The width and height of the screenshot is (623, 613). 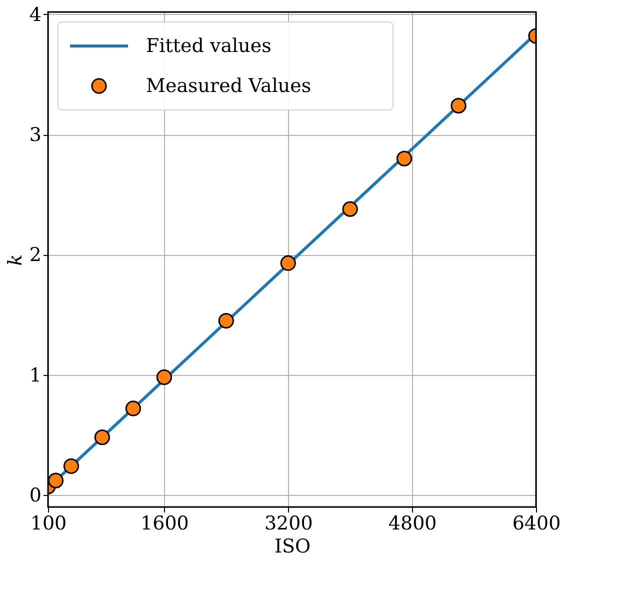 I want to click on legend-label: Measured Values, so click(x=229, y=86).